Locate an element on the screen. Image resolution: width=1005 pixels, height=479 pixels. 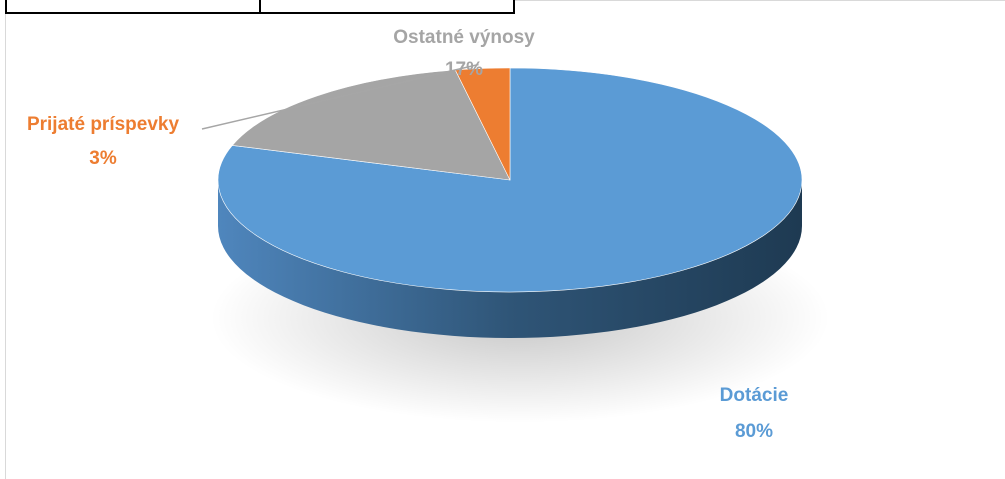
table-cell-divider is located at coordinates (260, 6).